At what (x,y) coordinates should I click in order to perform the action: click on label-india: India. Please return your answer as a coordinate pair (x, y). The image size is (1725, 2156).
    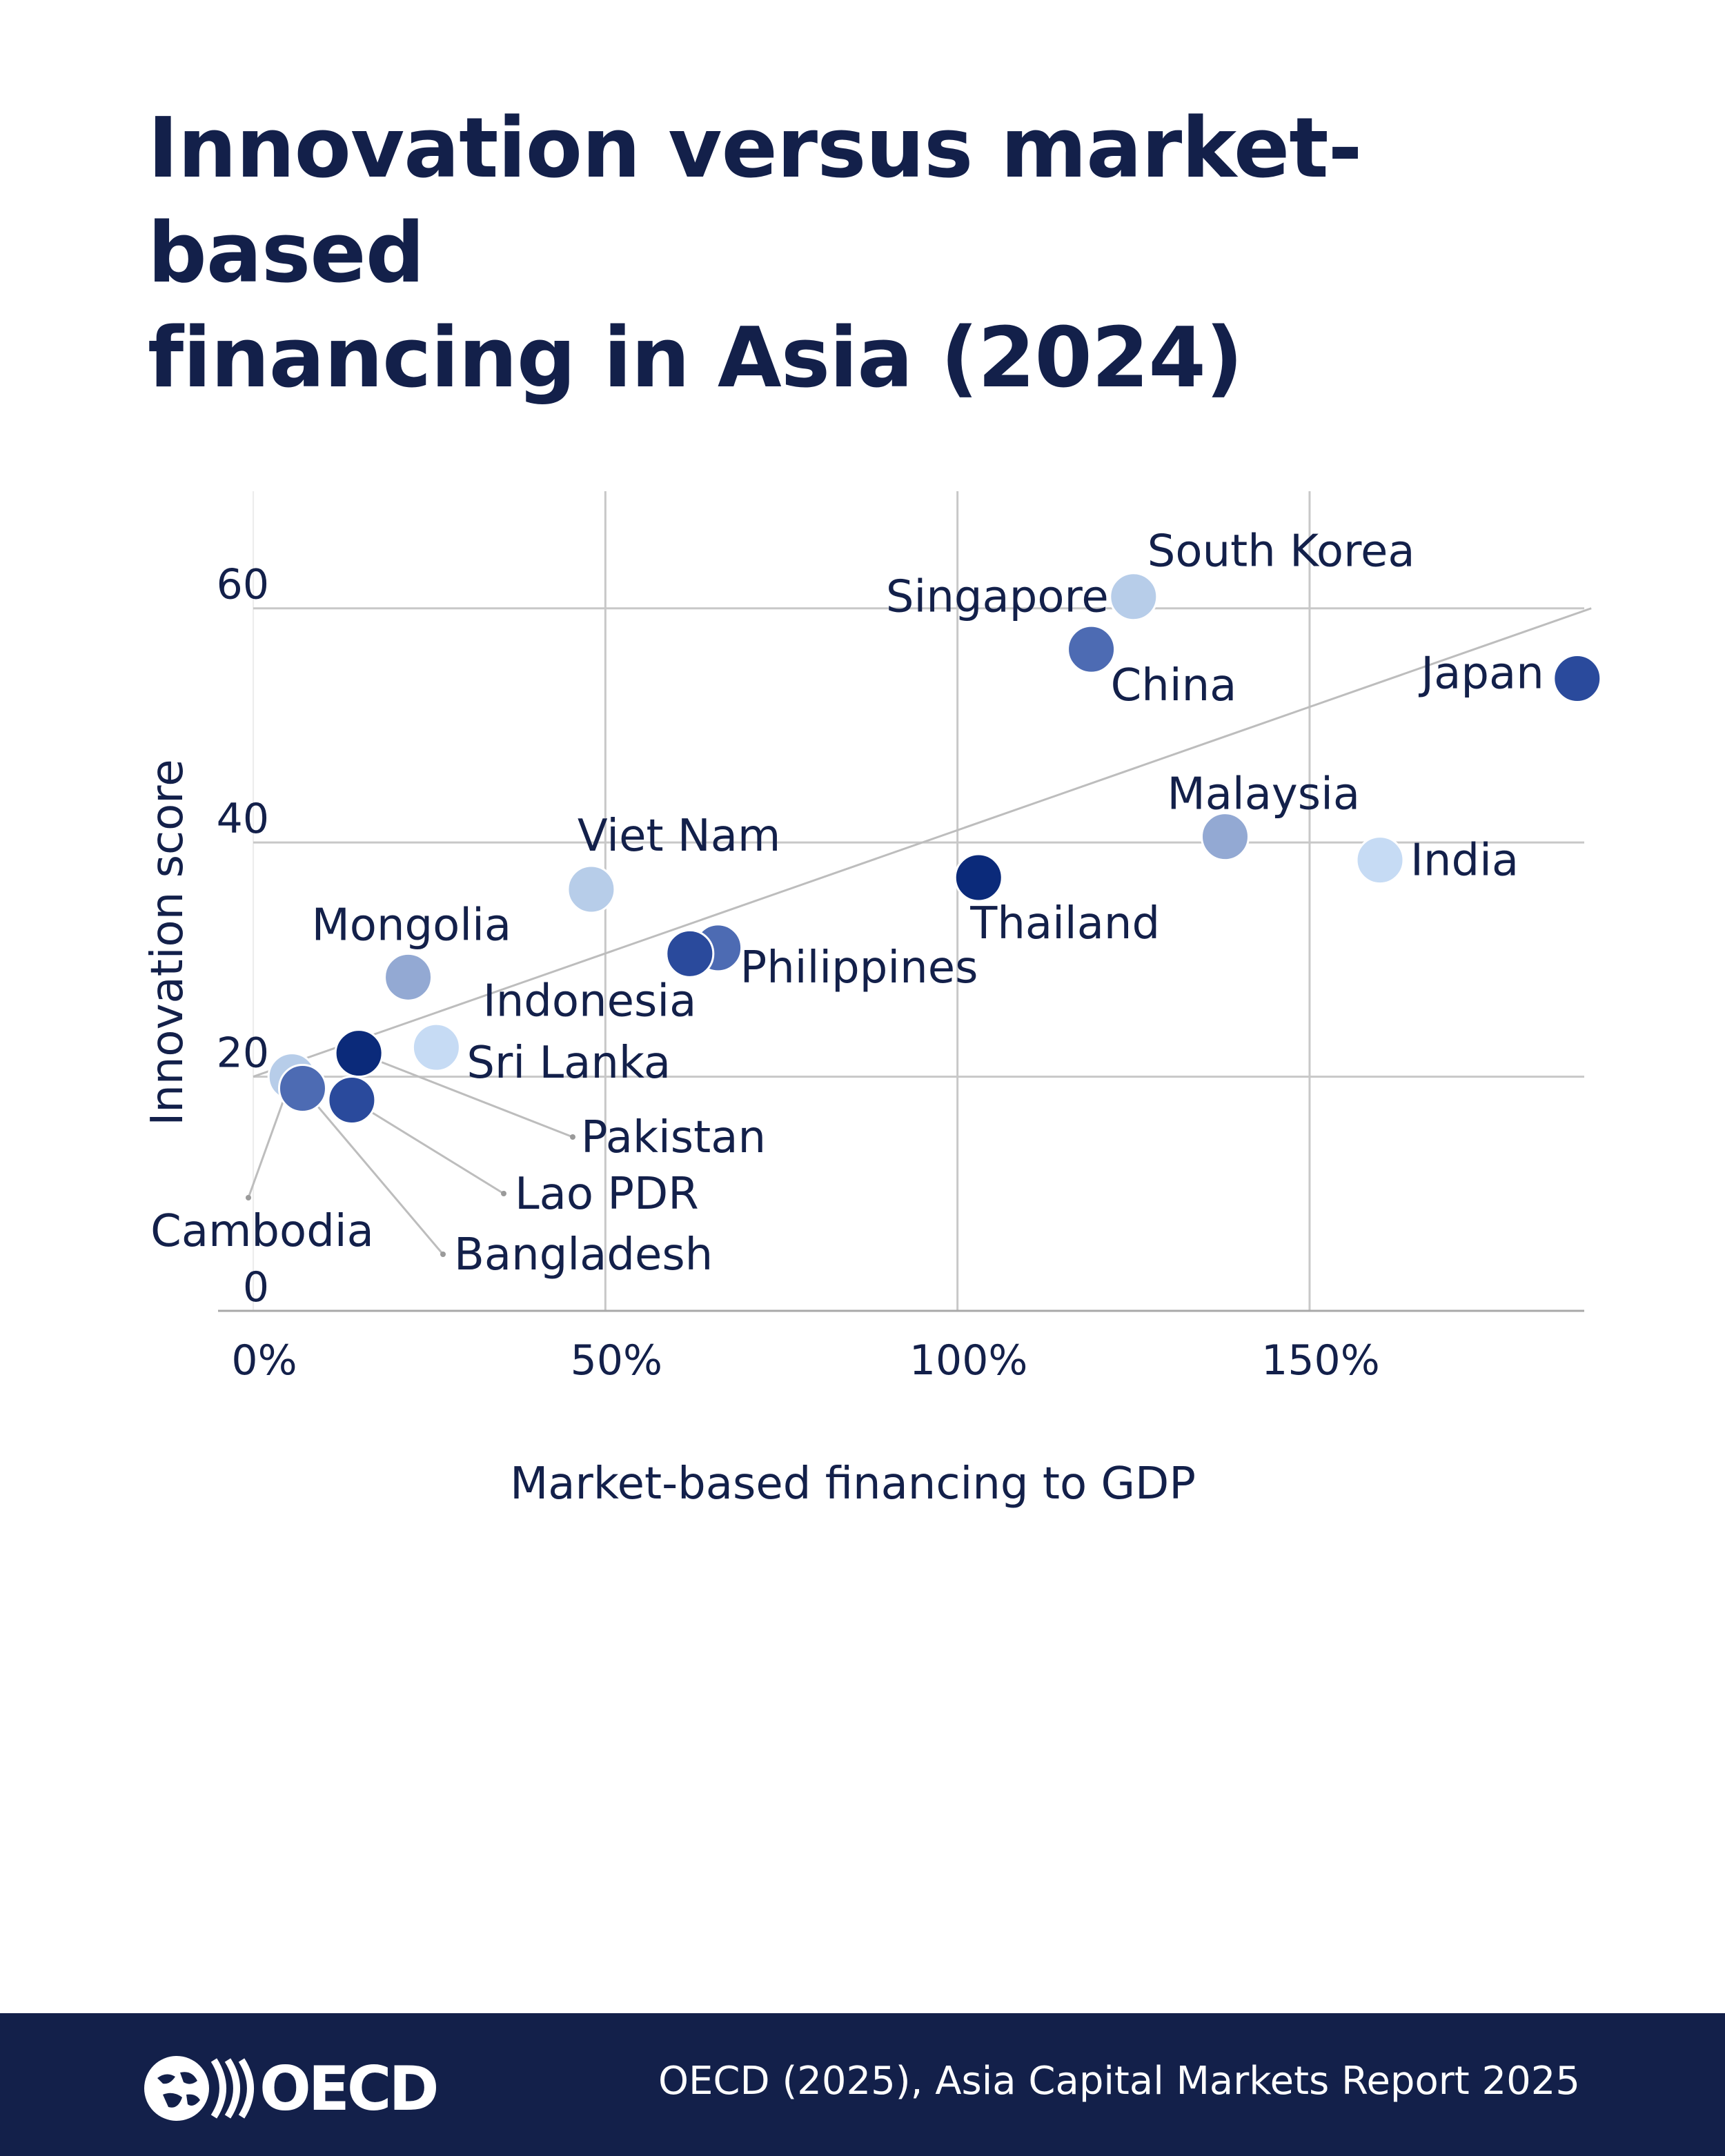
    Looking at the image, I should click on (1464, 861).